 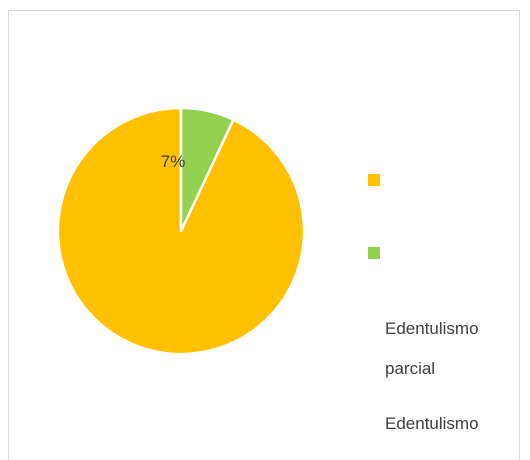 What do you see at coordinates (410, 368) in the screenshot?
I see `legend-label-line-2: parcial` at bounding box center [410, 368].